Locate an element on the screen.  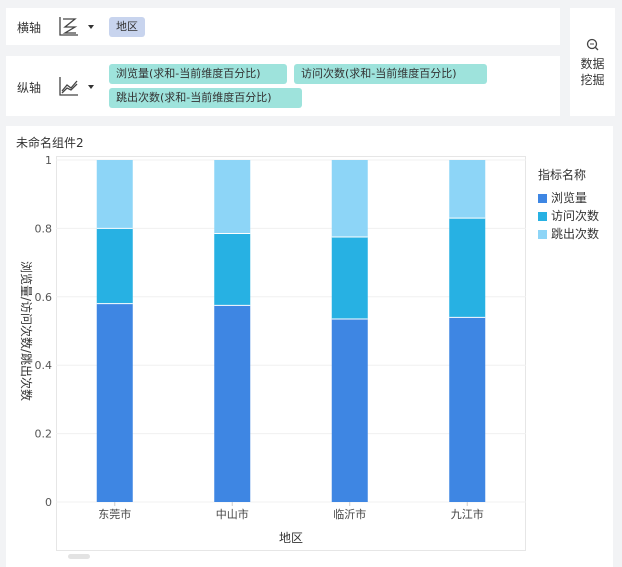
search-mining-icon is located at coordinates (592, 44).